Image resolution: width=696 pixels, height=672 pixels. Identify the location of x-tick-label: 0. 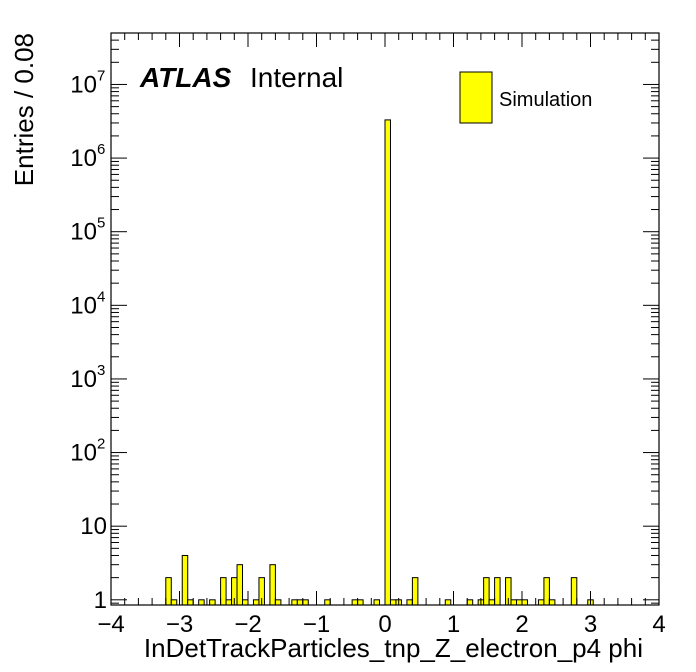
(384, 624).